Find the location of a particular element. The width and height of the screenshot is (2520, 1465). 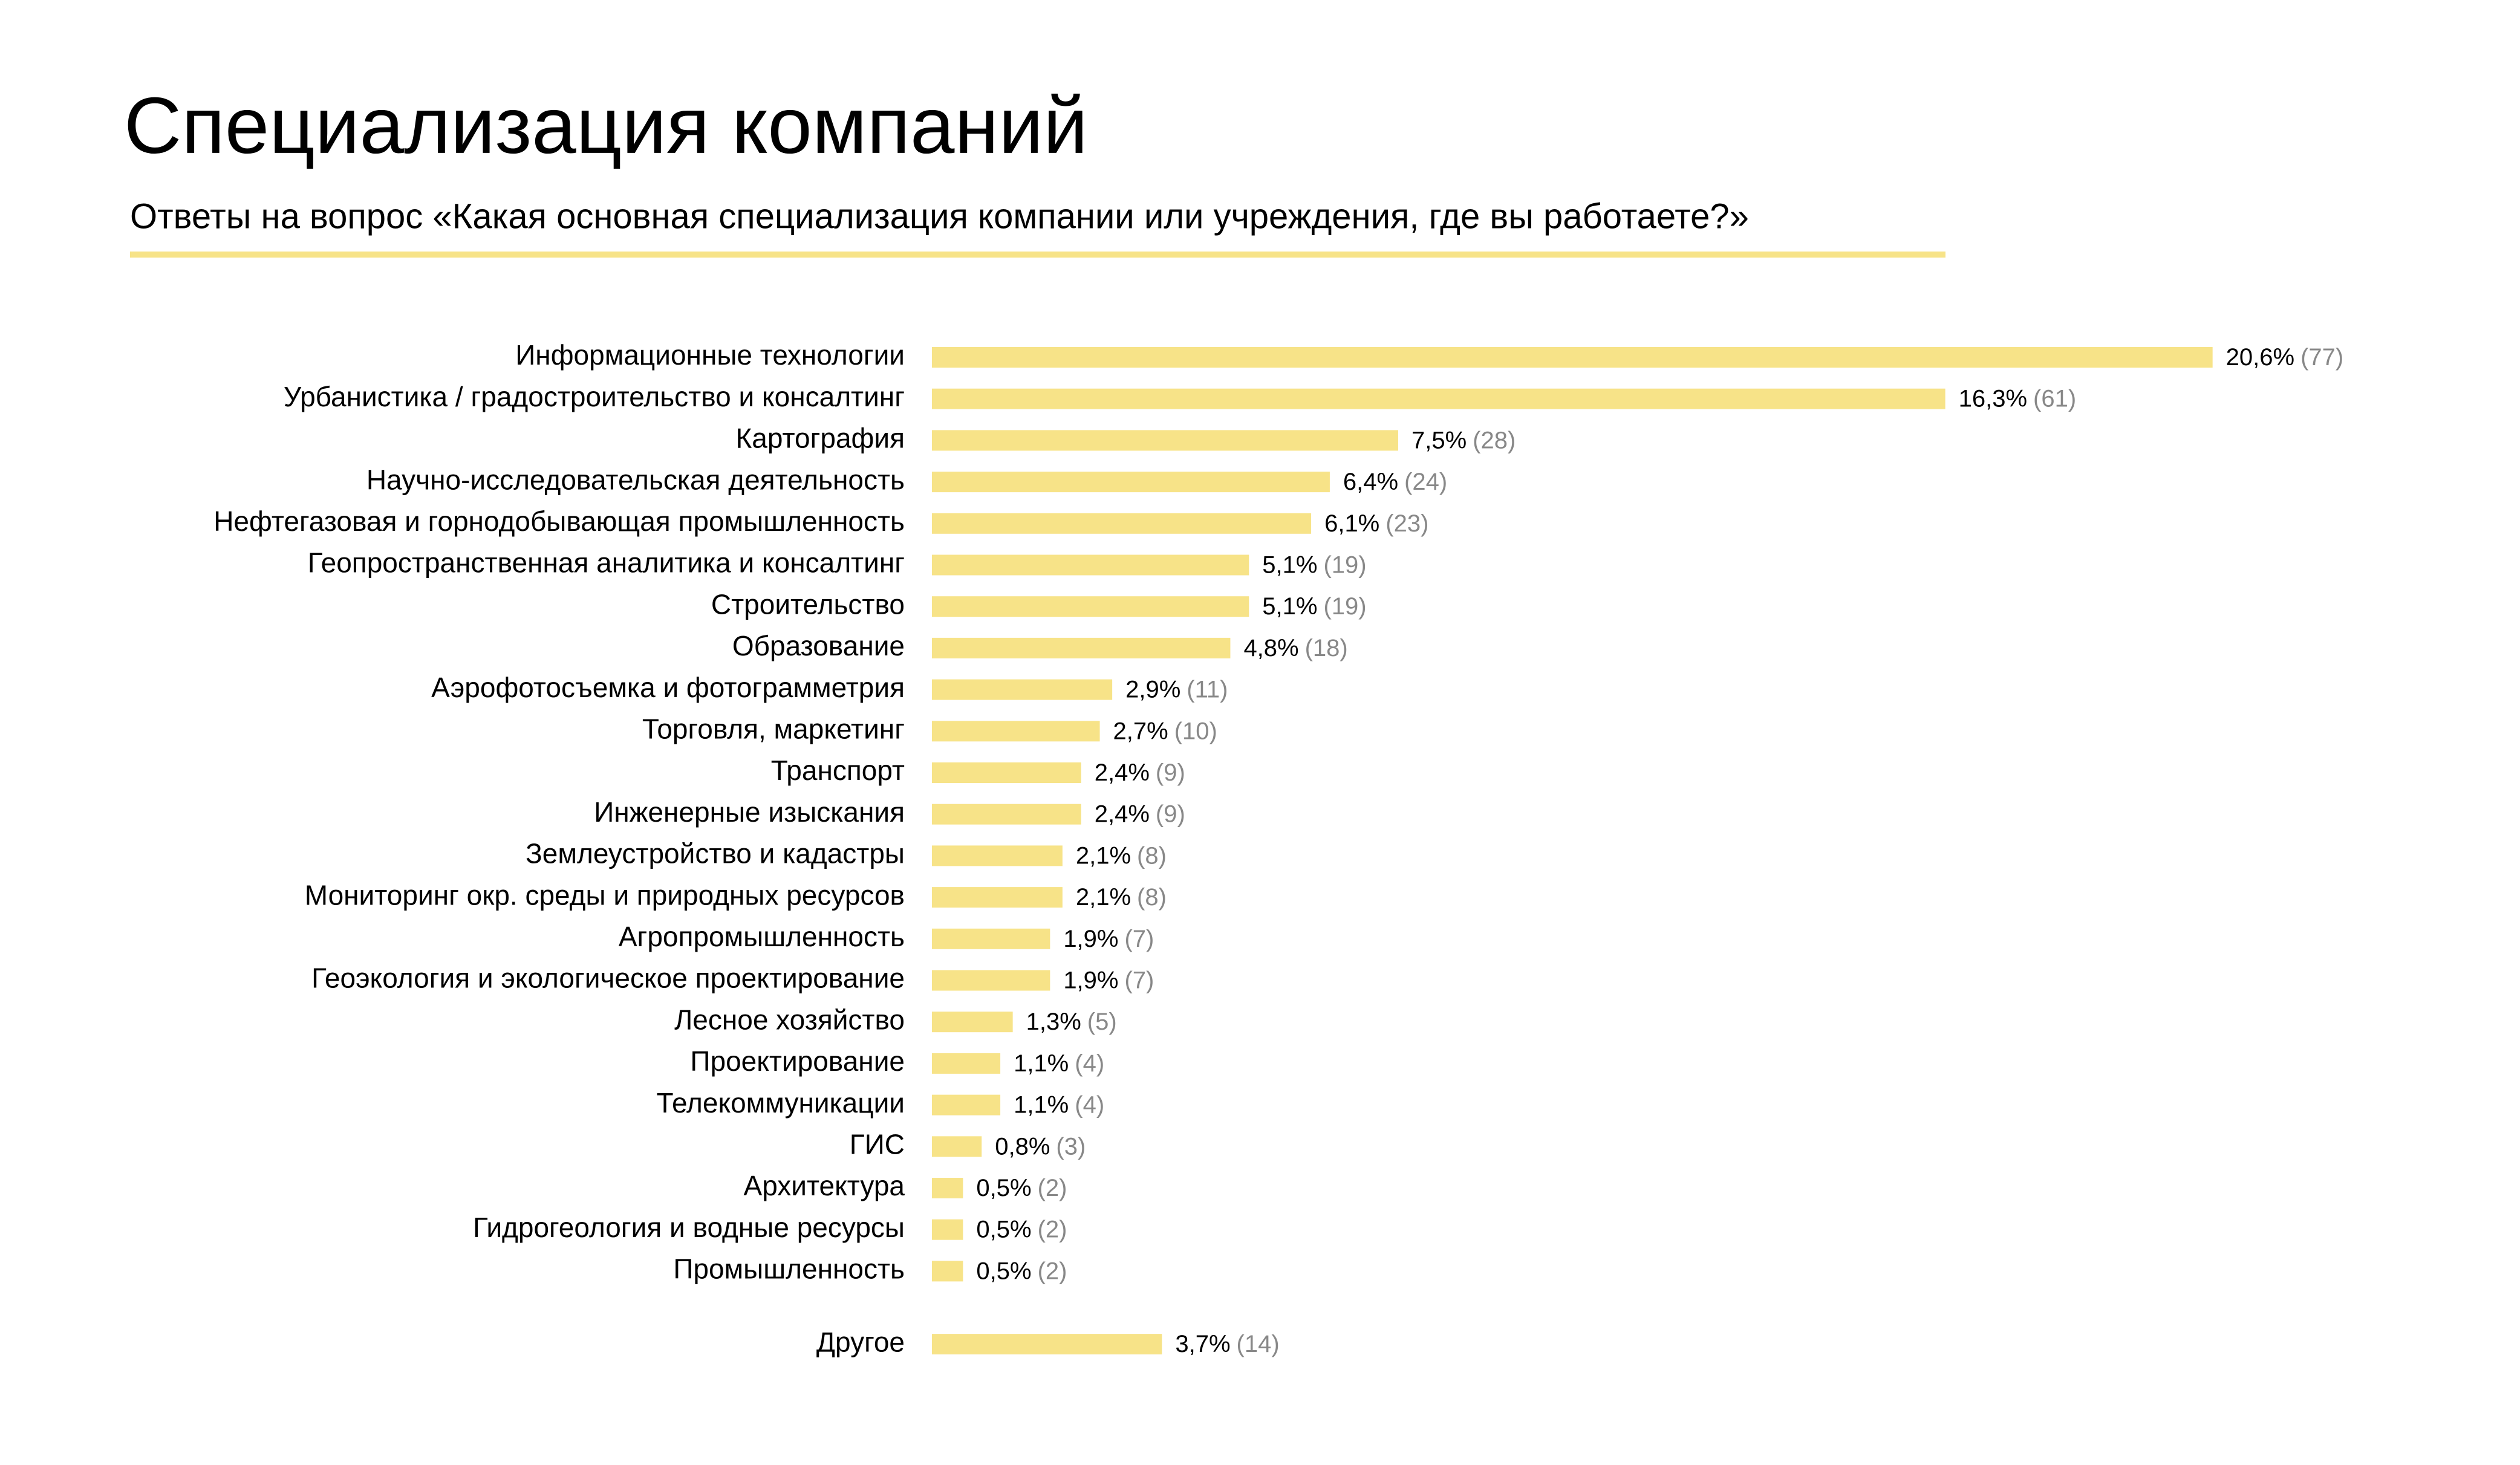

bar-label: 7,5% (28) is located at coordinates (1463, 440).